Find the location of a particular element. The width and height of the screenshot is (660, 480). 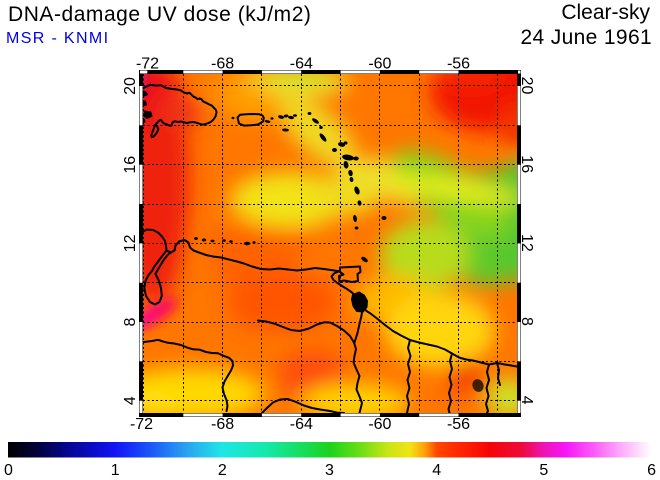

svg-text: 3 is located at coordinates (329, 470).